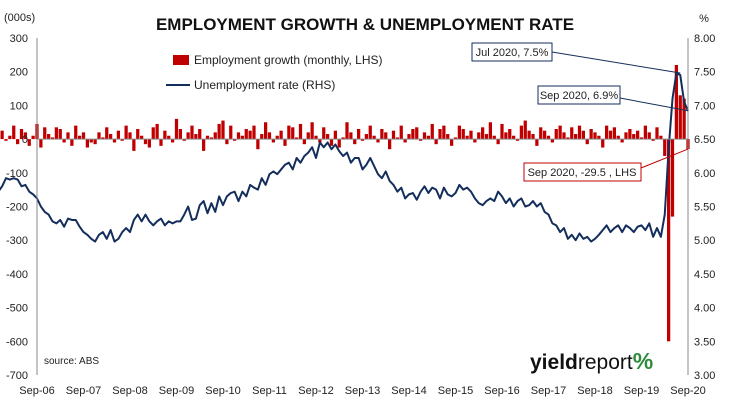 Image resolution: width=730 pixels, height=400 pixels. I want to click on x-tick-label: Sep-20, so click(687, 391).